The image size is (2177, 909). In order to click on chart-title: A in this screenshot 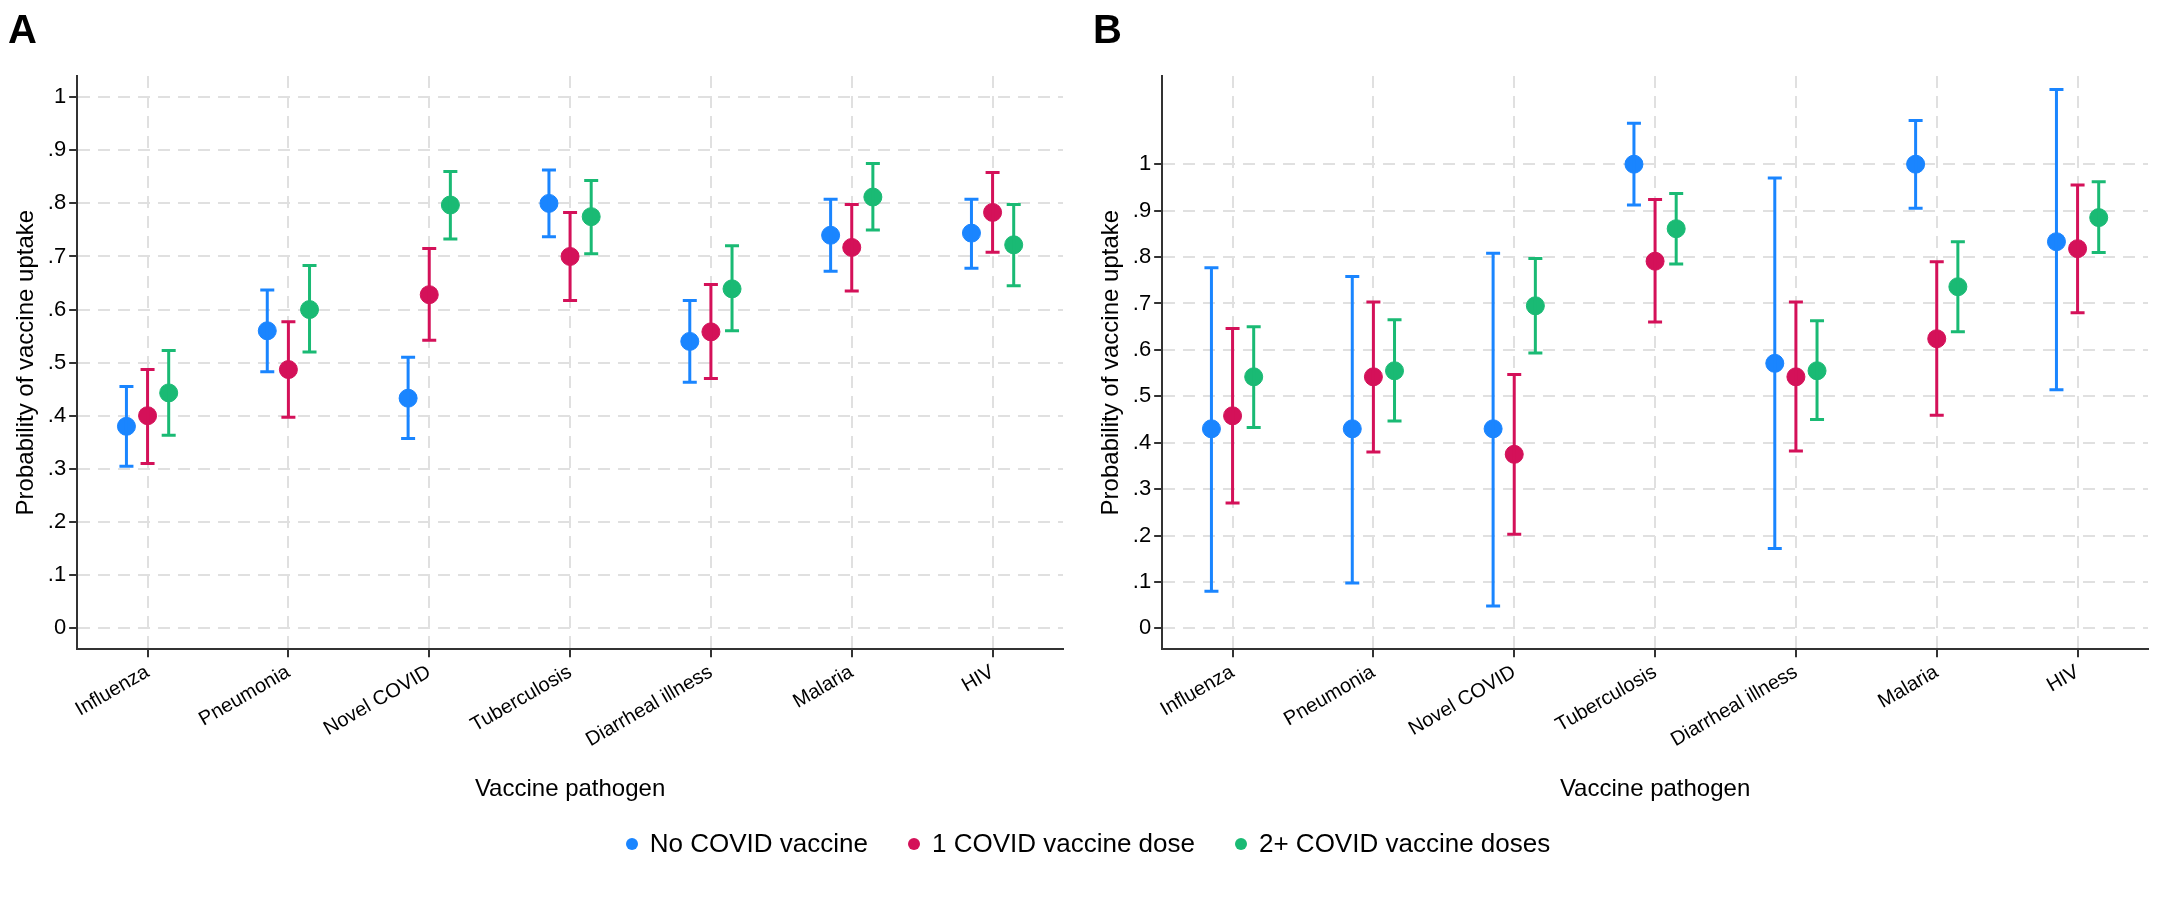, I will do `click(22, 29)`.